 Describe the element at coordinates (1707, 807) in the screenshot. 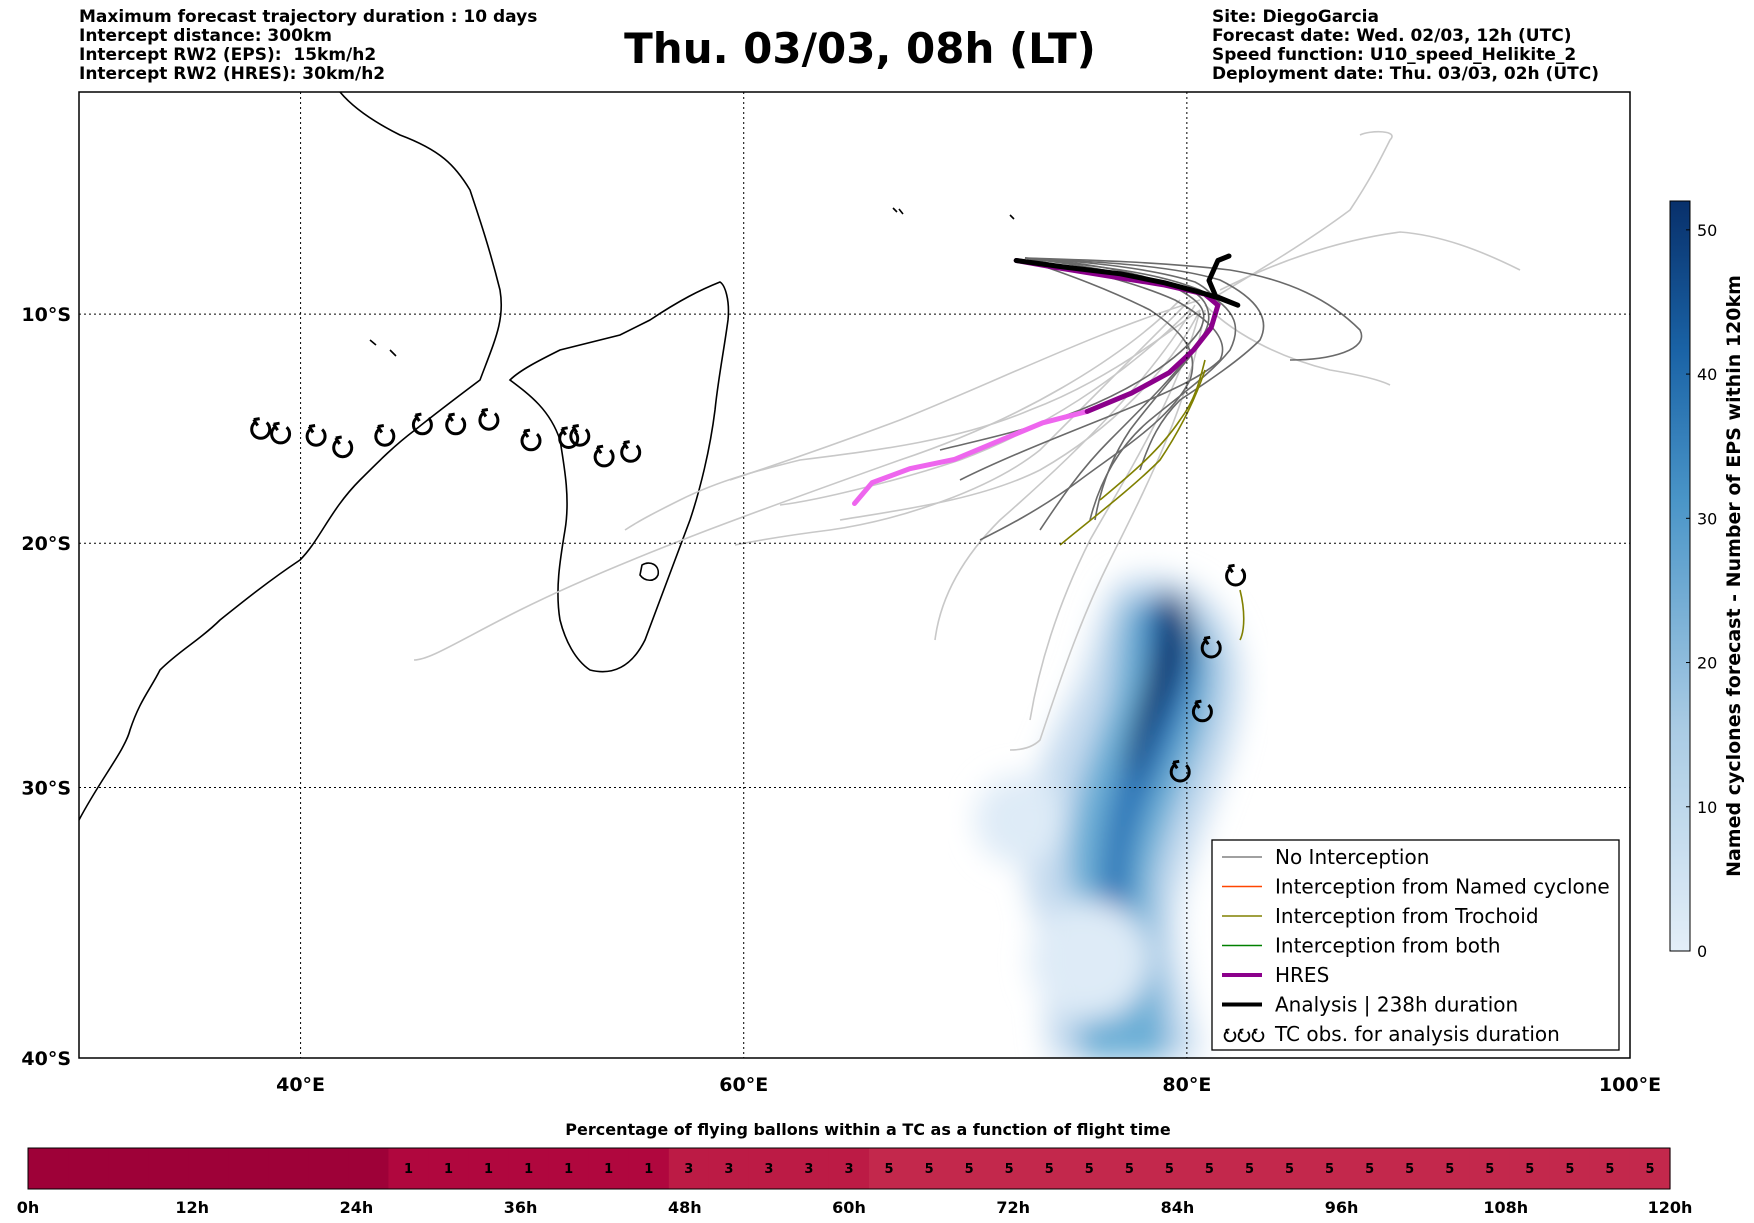

I see `colorbar-tick-label: 10` at that location.